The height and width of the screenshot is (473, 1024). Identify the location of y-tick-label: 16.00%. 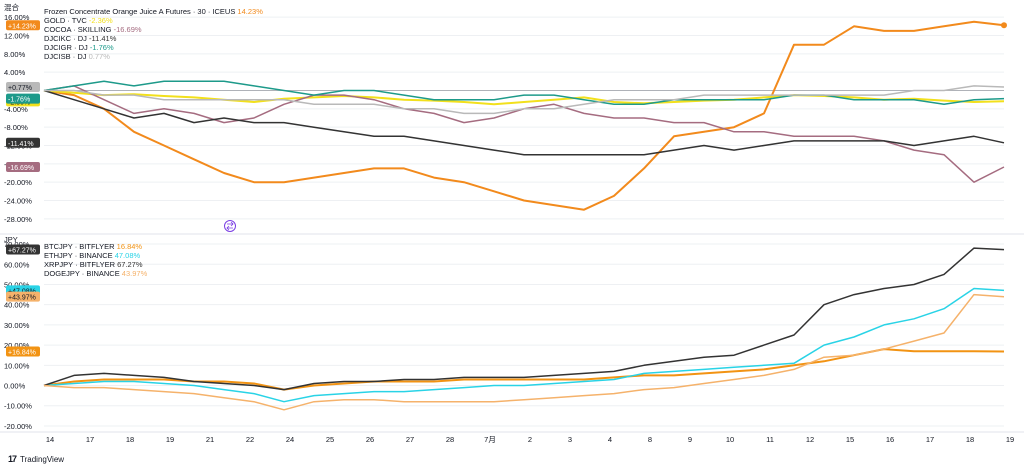
(17, 17).